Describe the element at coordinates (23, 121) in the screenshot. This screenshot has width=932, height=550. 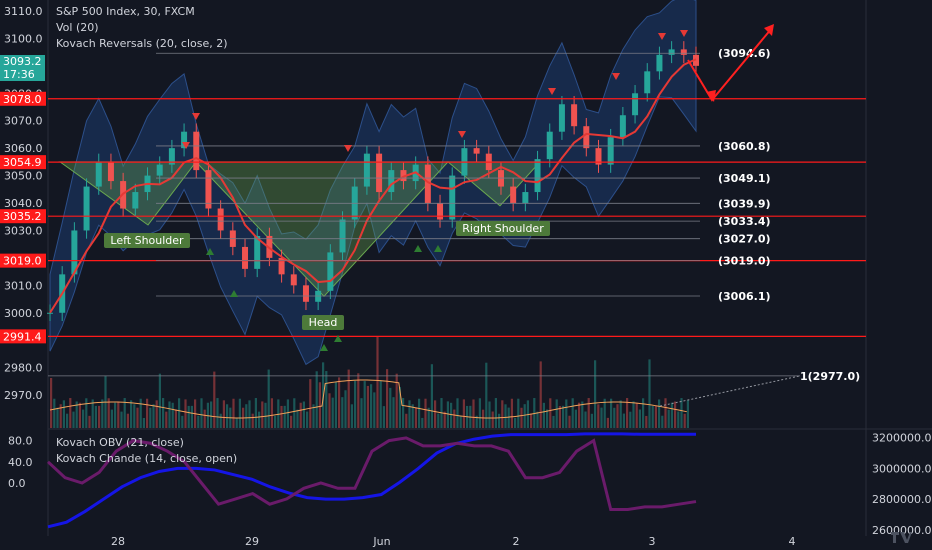
I see `y-tick-label: 3070.0` at that location.